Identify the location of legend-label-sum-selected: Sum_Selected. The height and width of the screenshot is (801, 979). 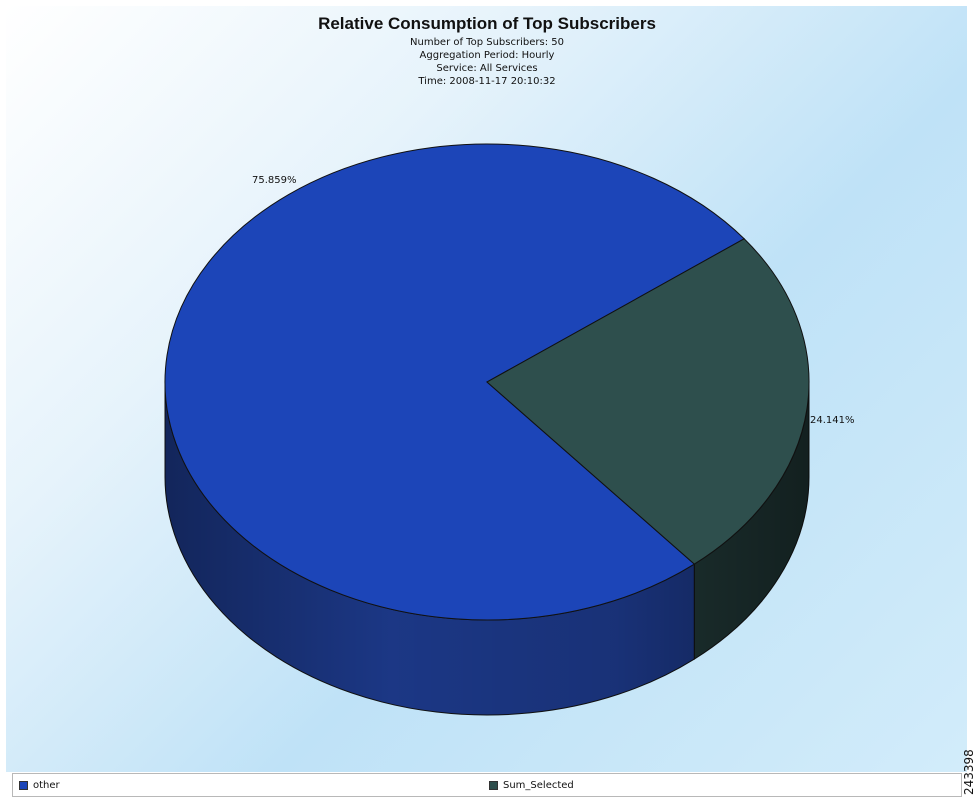
(538, 785).